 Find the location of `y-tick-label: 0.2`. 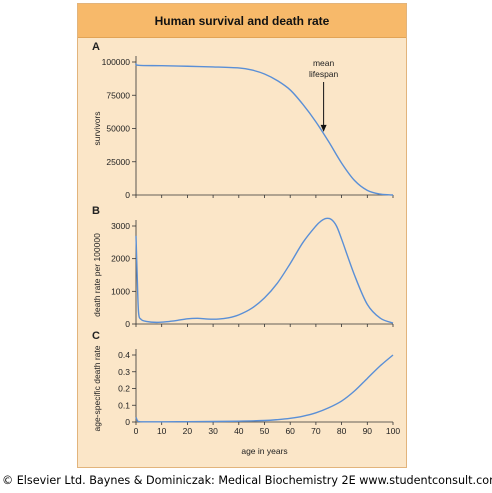

y-tick-label: 0.2 is located at coordinates (124, 389).